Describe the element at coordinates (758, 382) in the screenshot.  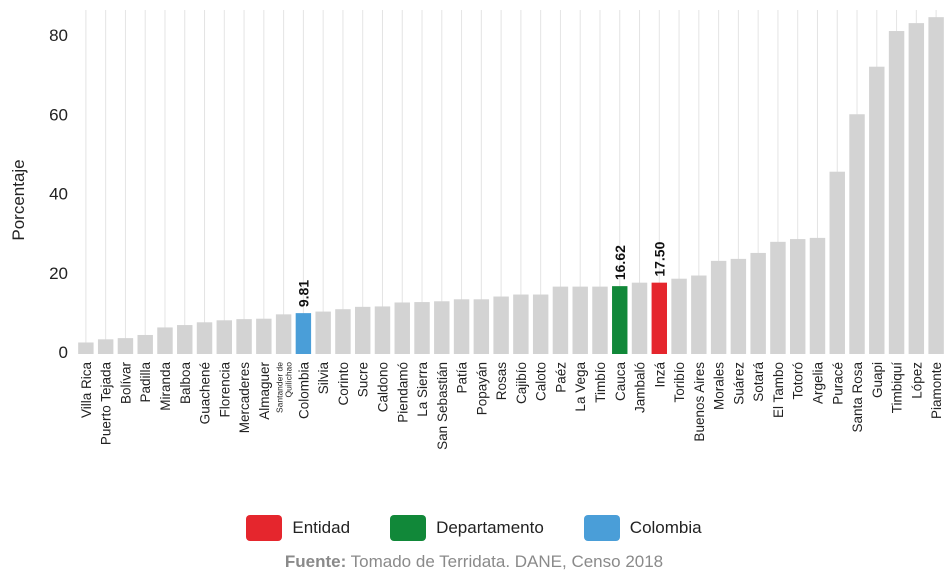
I see `x-tick-label: Sotará` at that location.